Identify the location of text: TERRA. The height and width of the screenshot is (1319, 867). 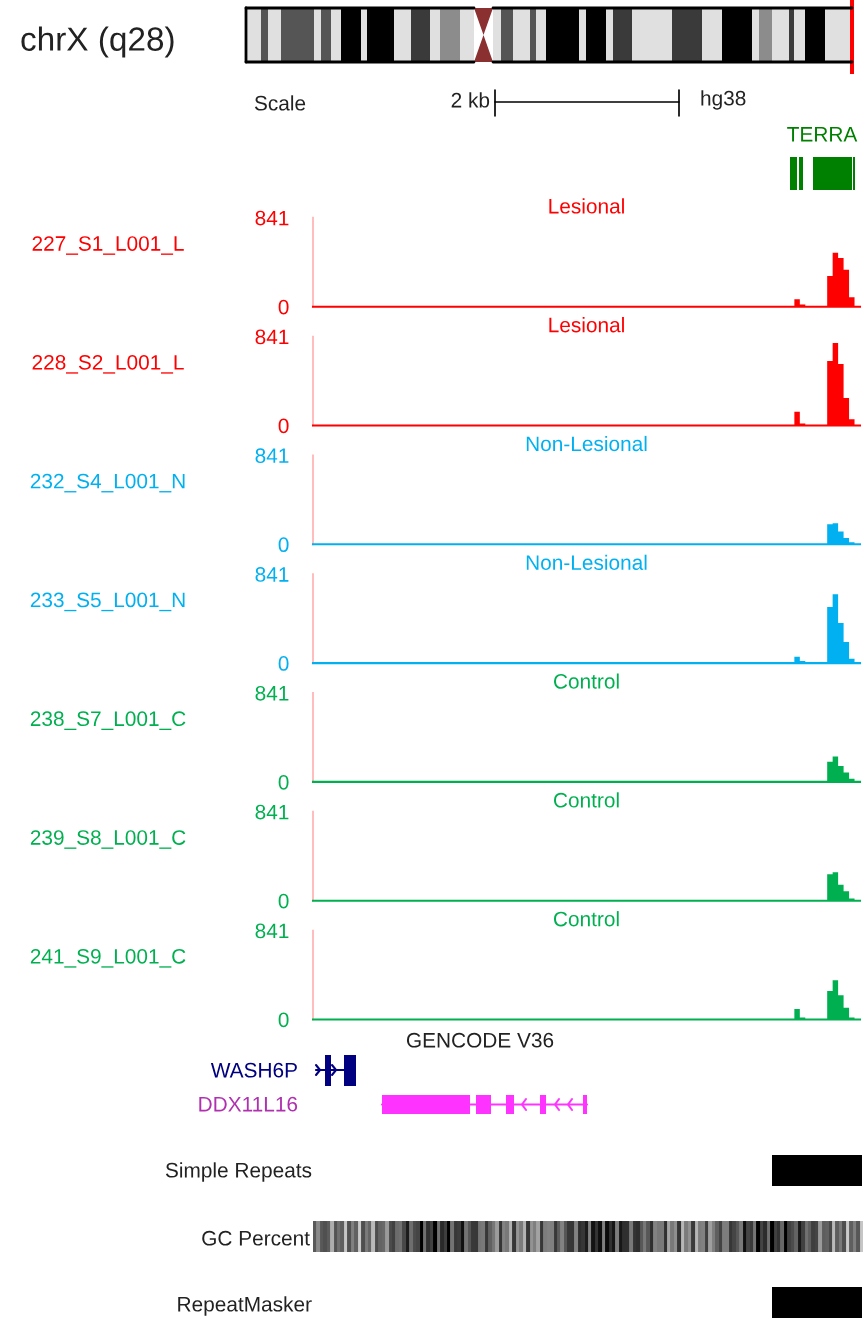
(822, 134).